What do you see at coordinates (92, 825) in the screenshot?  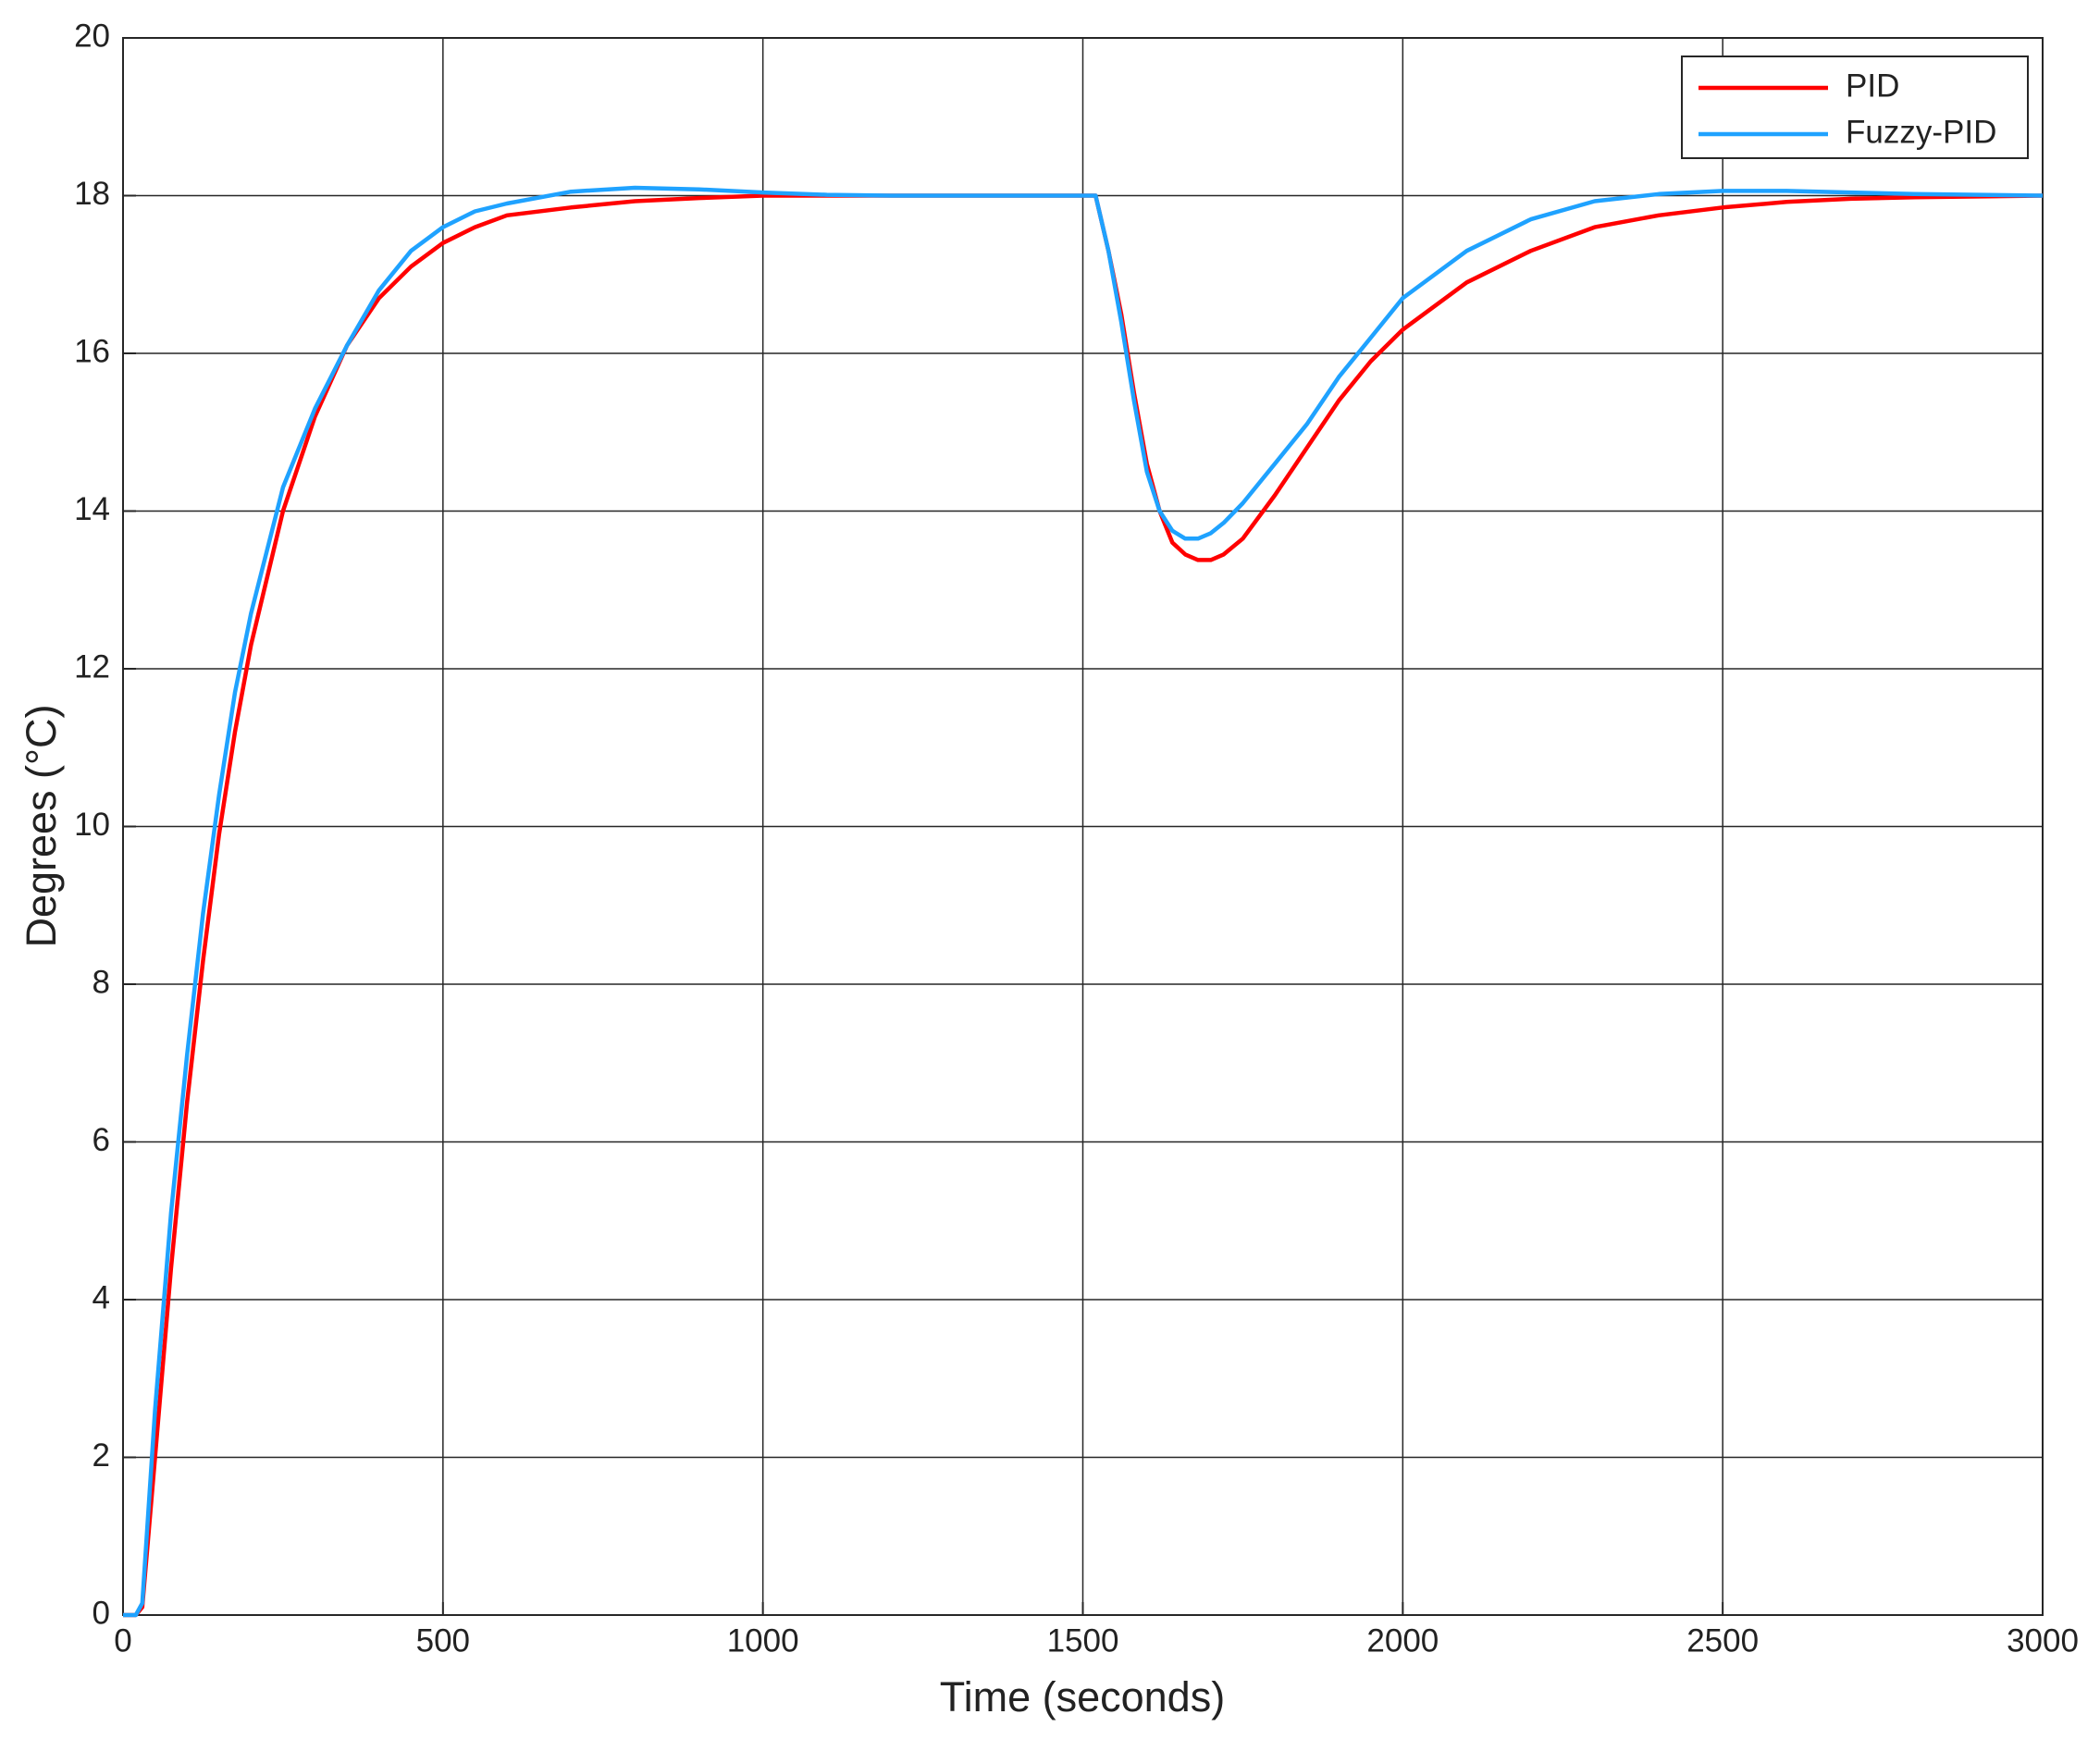 I see `y-tick-label: 10` at bounding box center [92, 825].